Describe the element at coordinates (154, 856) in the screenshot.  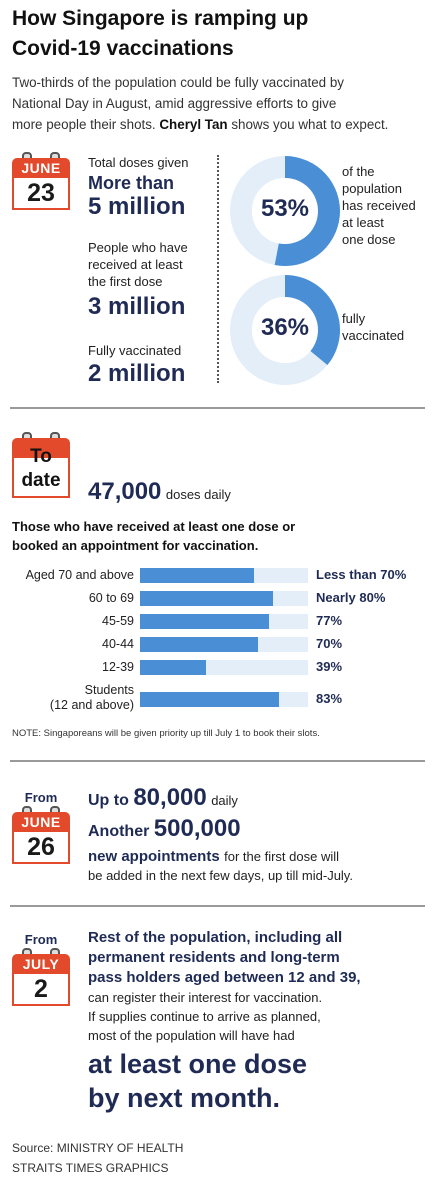
I see `appointments-bold: new appointments` at that location.